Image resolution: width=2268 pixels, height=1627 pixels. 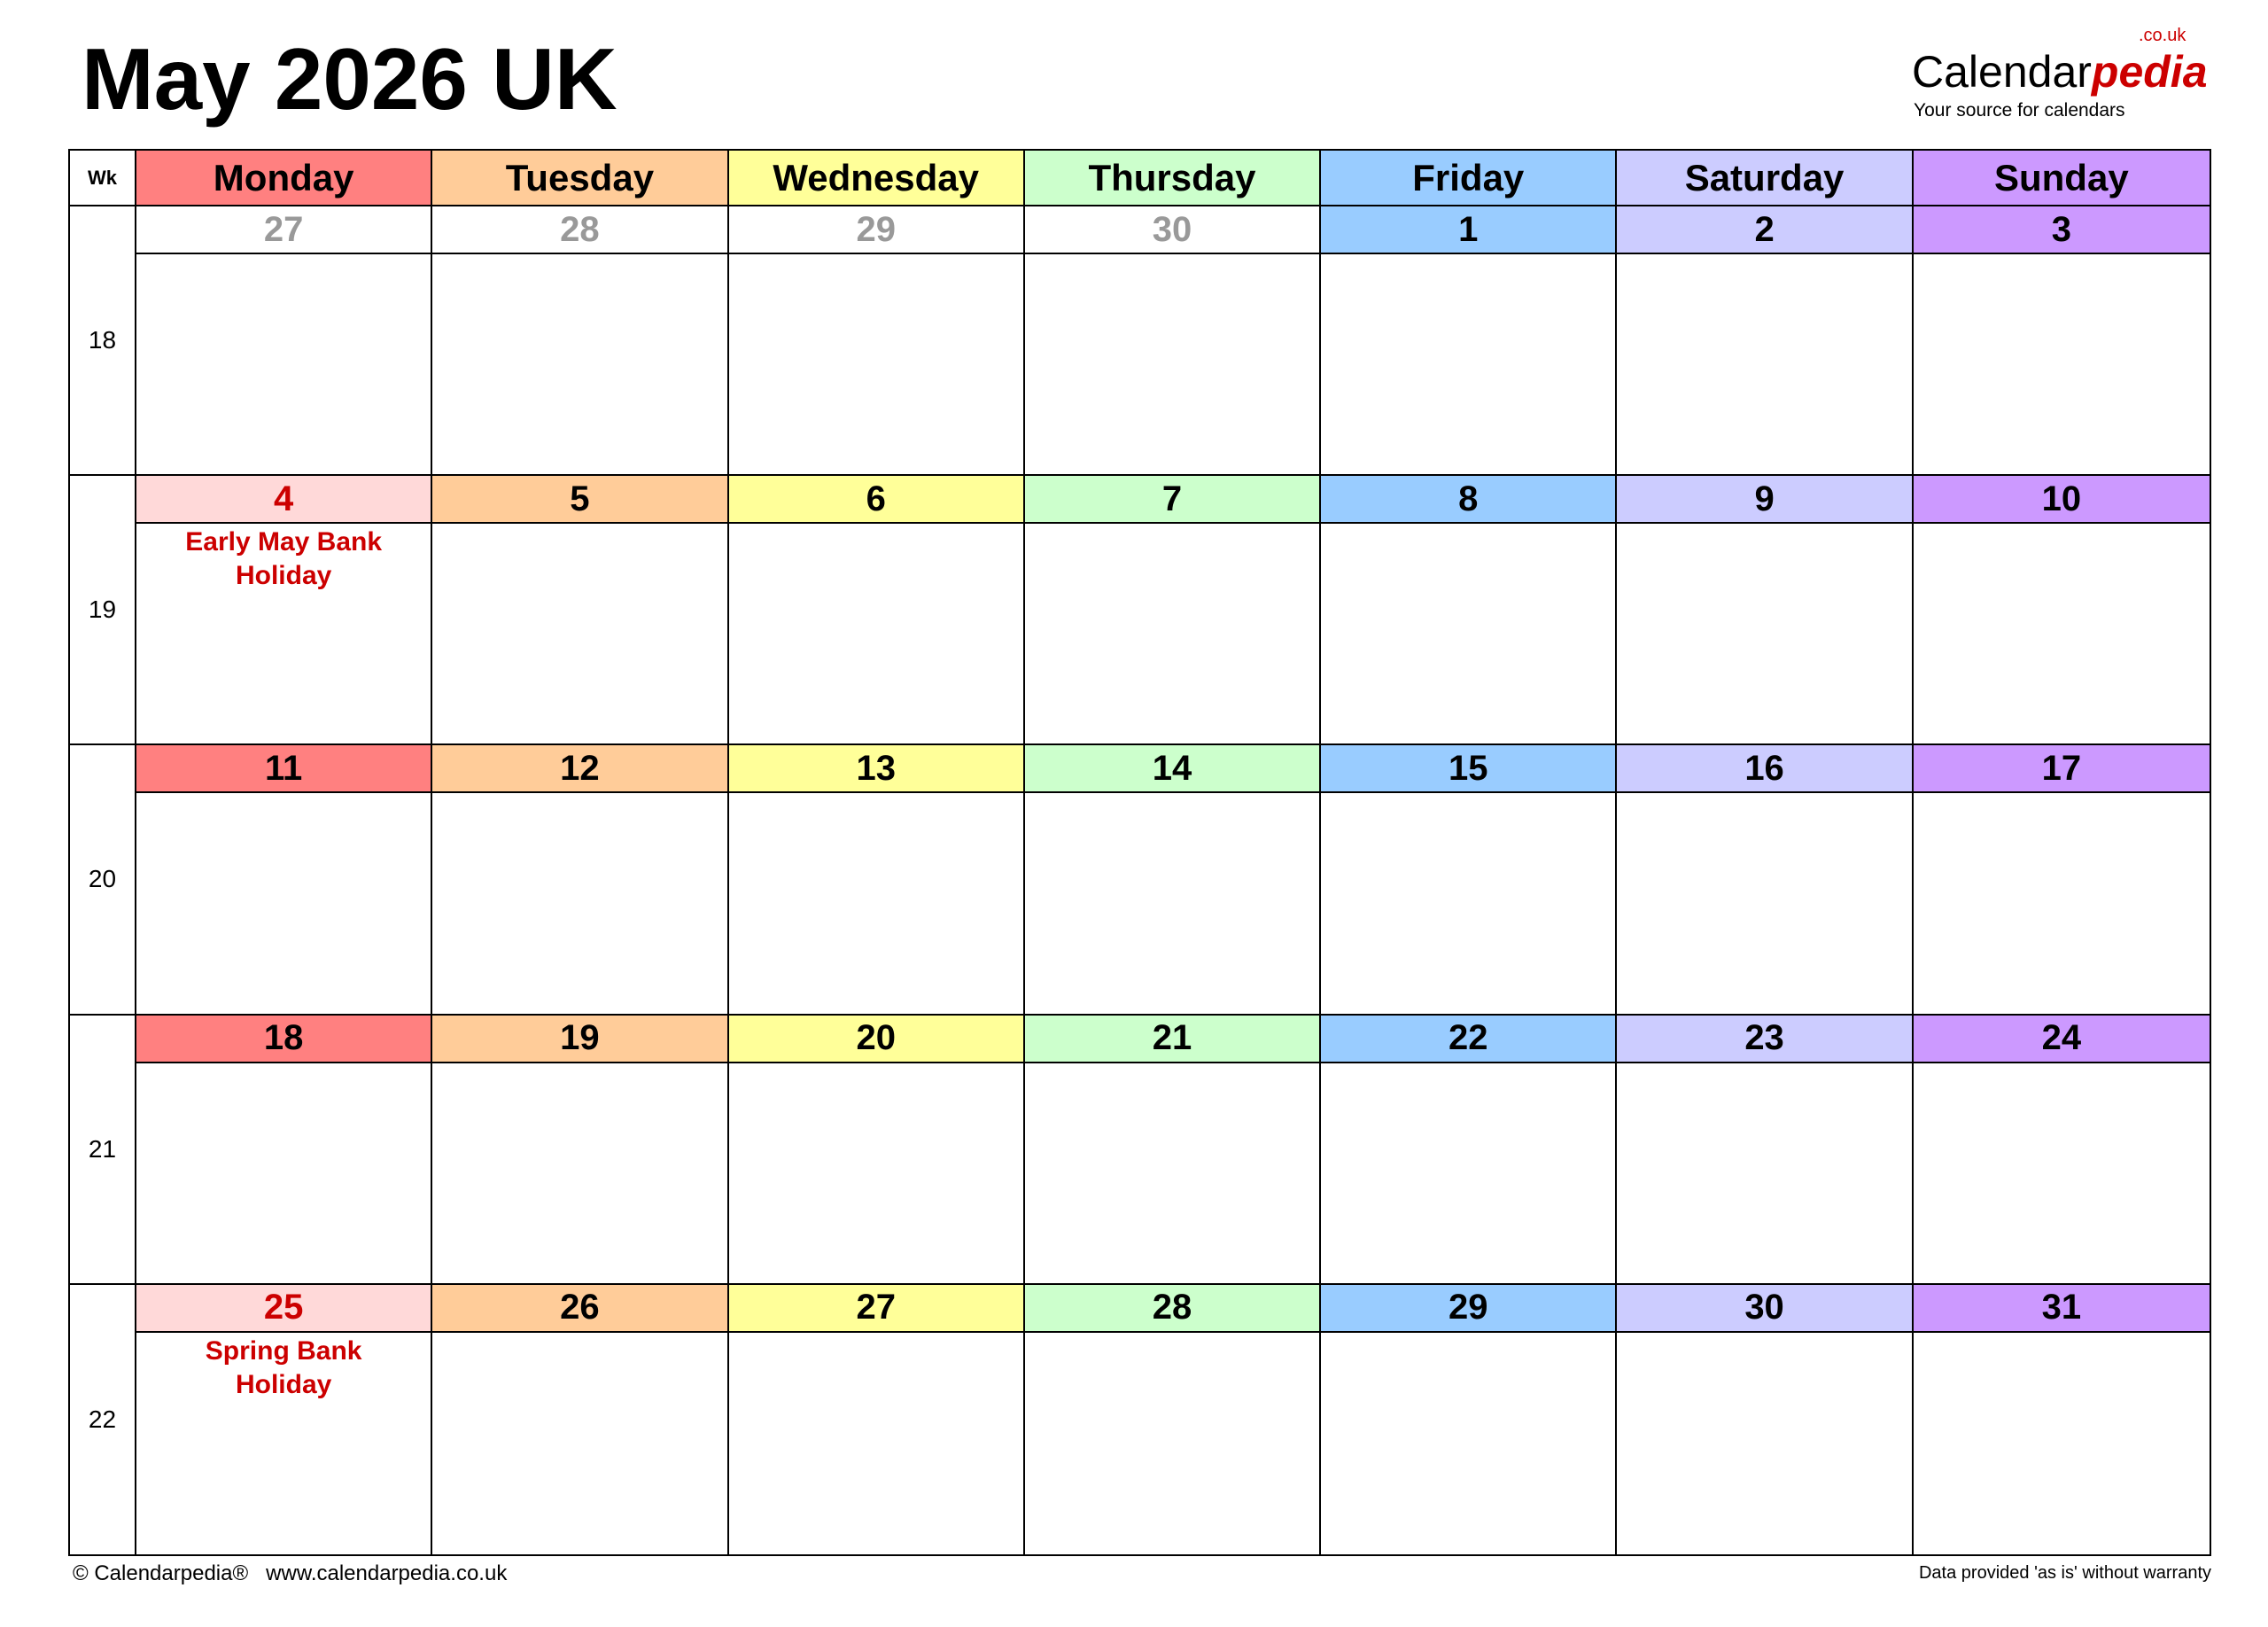 What do you see at coordinates (290, 1573) in the screenshot?
I see `footer-copyright: © Calendarpedia® www.calendarpedia.co.uk` at bounding box center [290, 1573].